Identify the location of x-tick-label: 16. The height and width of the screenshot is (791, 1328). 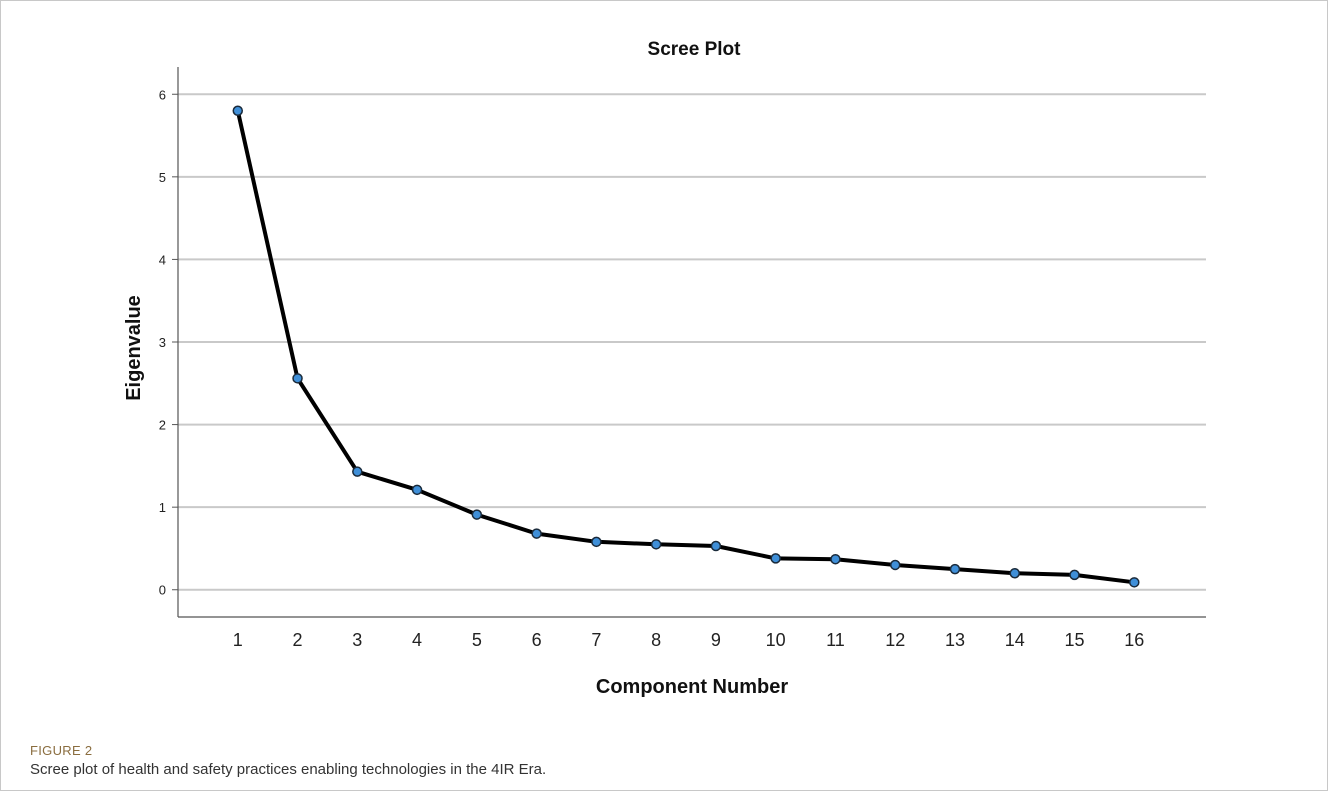
(1134, 640).